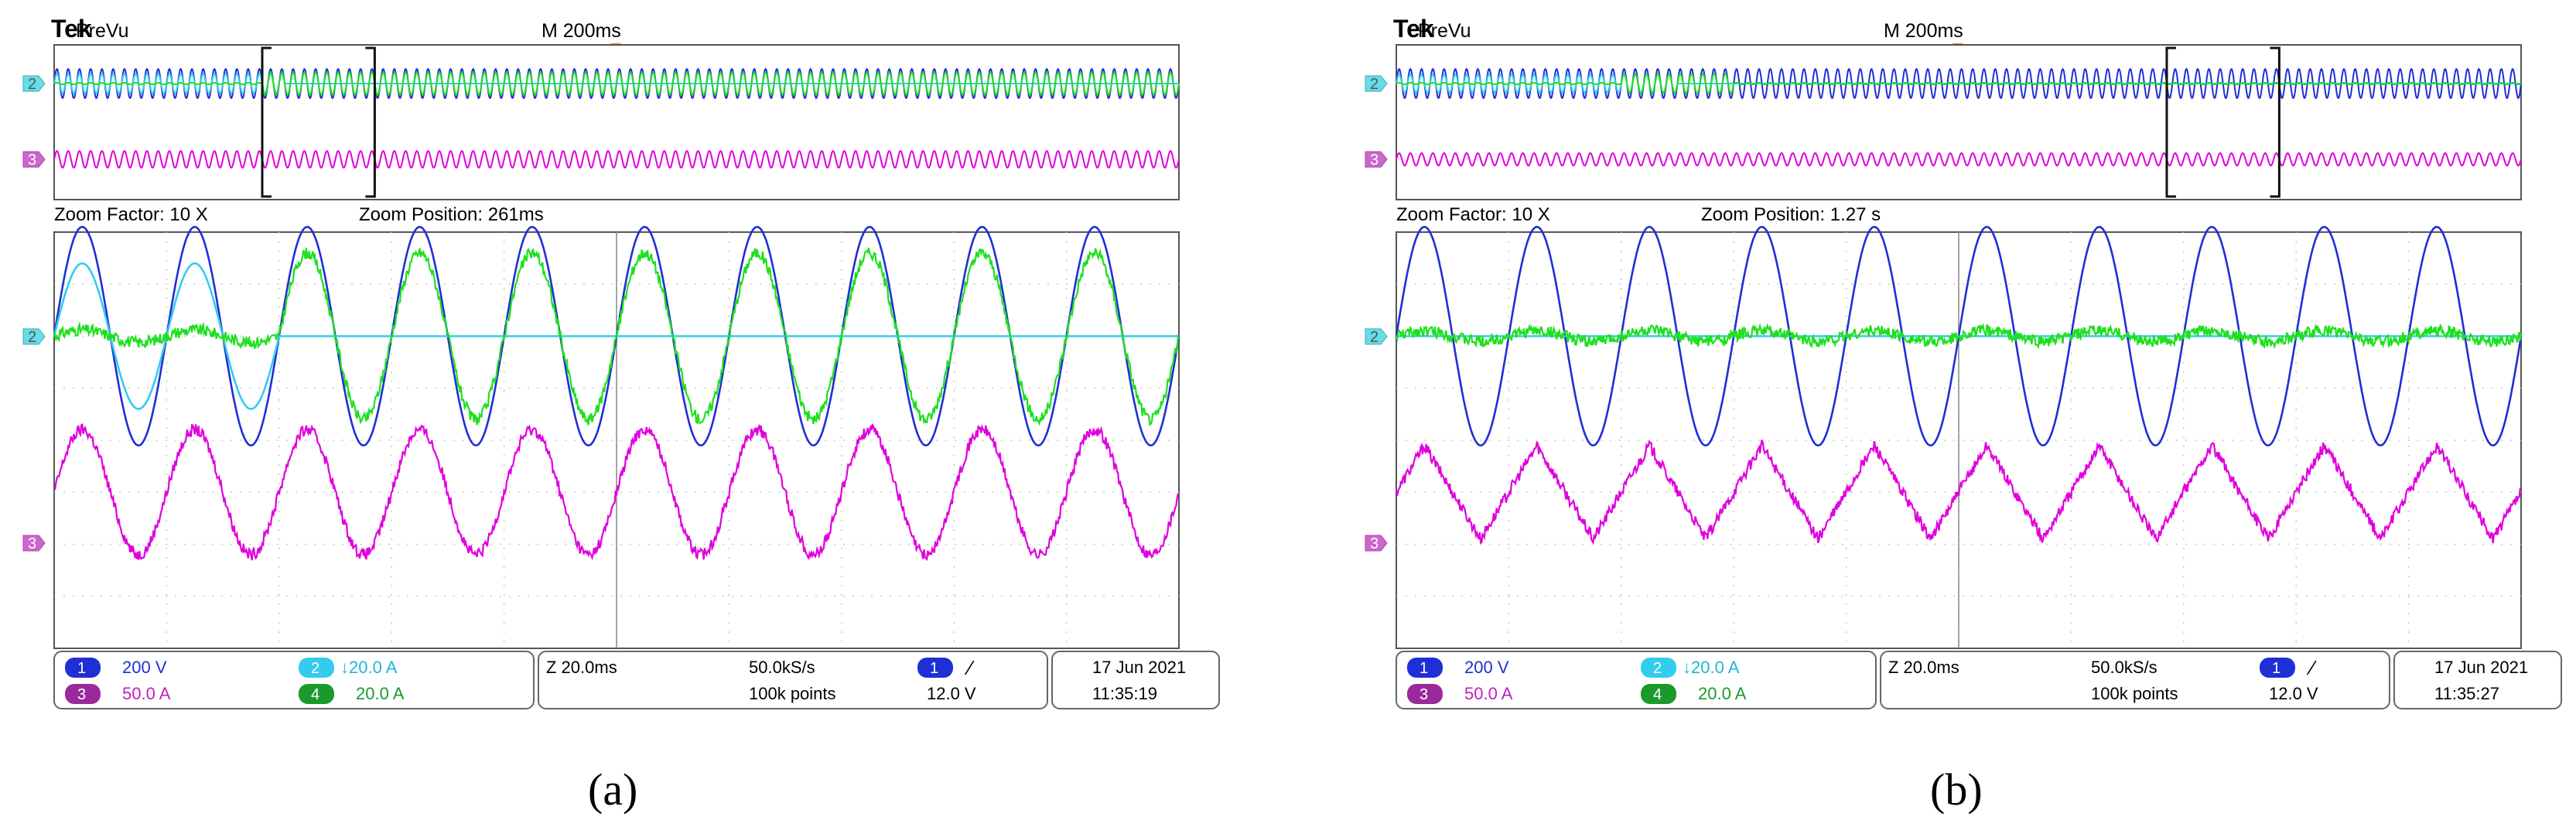 Image resolution: width=2576 pixels, height=834 pixels. I want to click on panel-caption: (a), so click(612, 789).